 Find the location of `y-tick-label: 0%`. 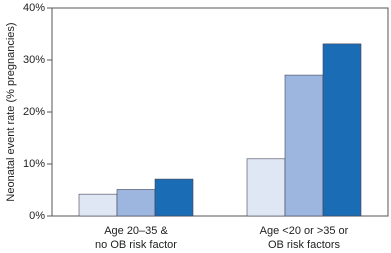

y-tick-label: 0% is located at coordinates (37, 216).